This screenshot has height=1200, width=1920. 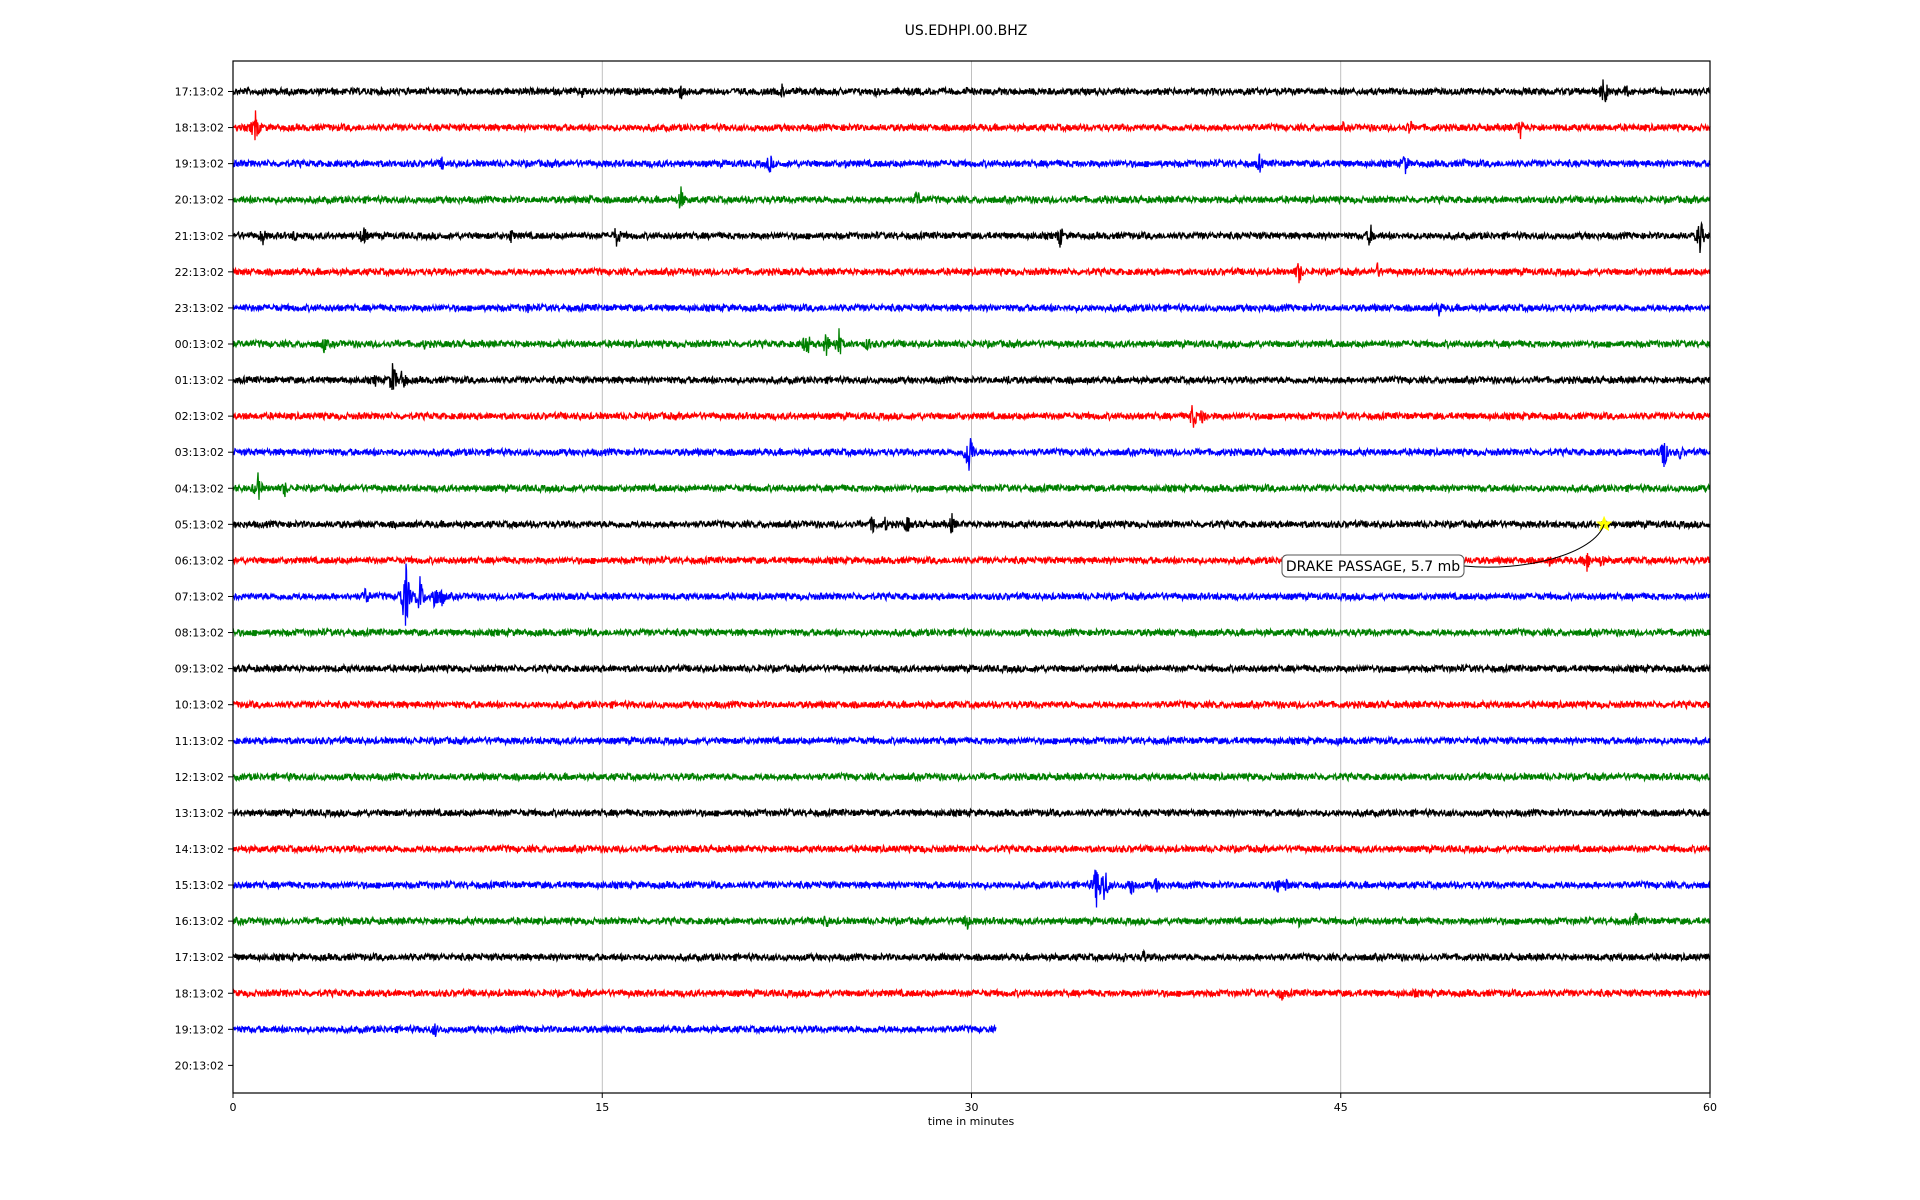 What do you see at coordinates (199, 452) in the screenshot?
I see `row-label: 03:13:02` at bounding box center [199, 452].